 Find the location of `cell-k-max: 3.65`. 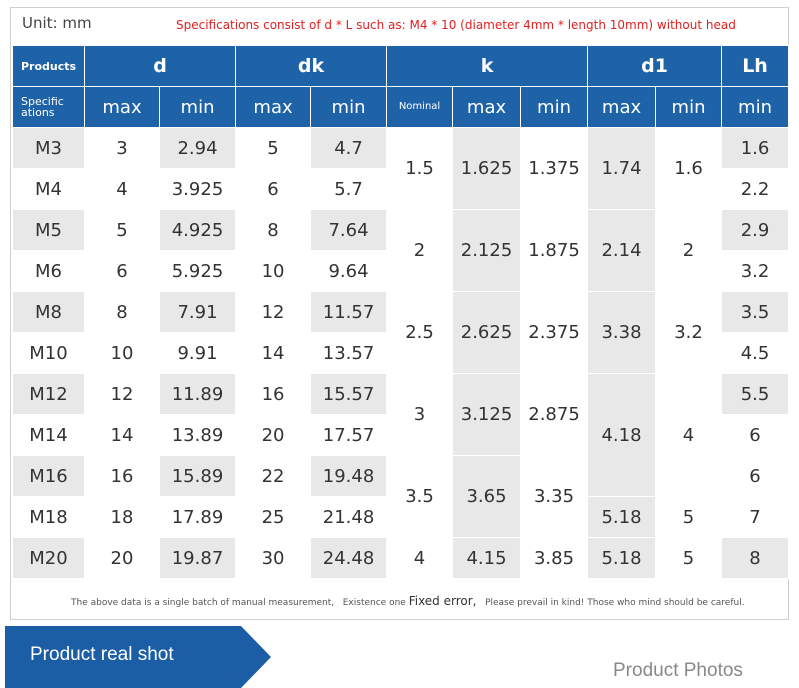

cell-k-max: 3.65 is located at coordinates (487, 496).